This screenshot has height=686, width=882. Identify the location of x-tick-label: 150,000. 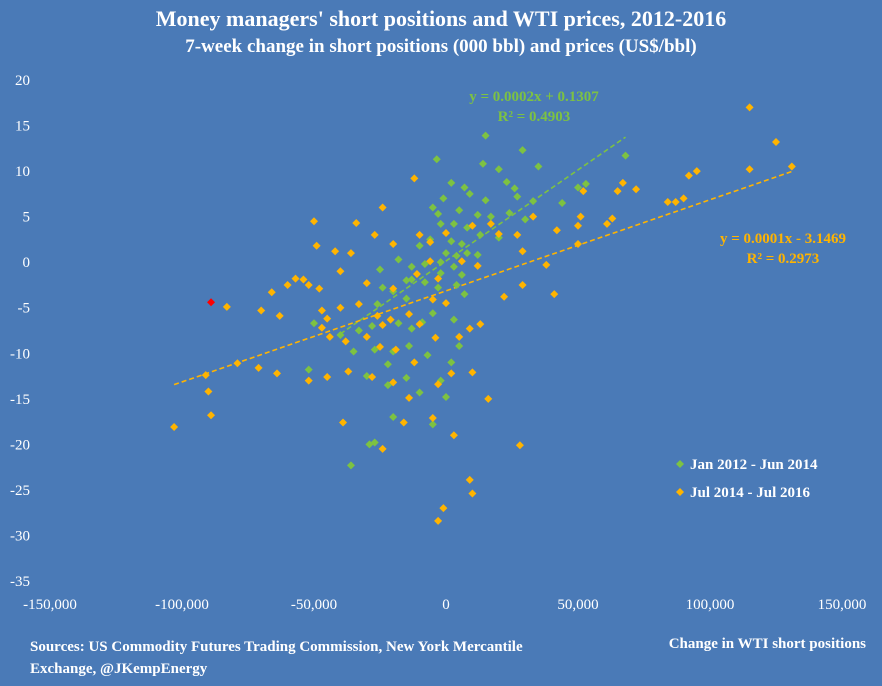
(842, 605).